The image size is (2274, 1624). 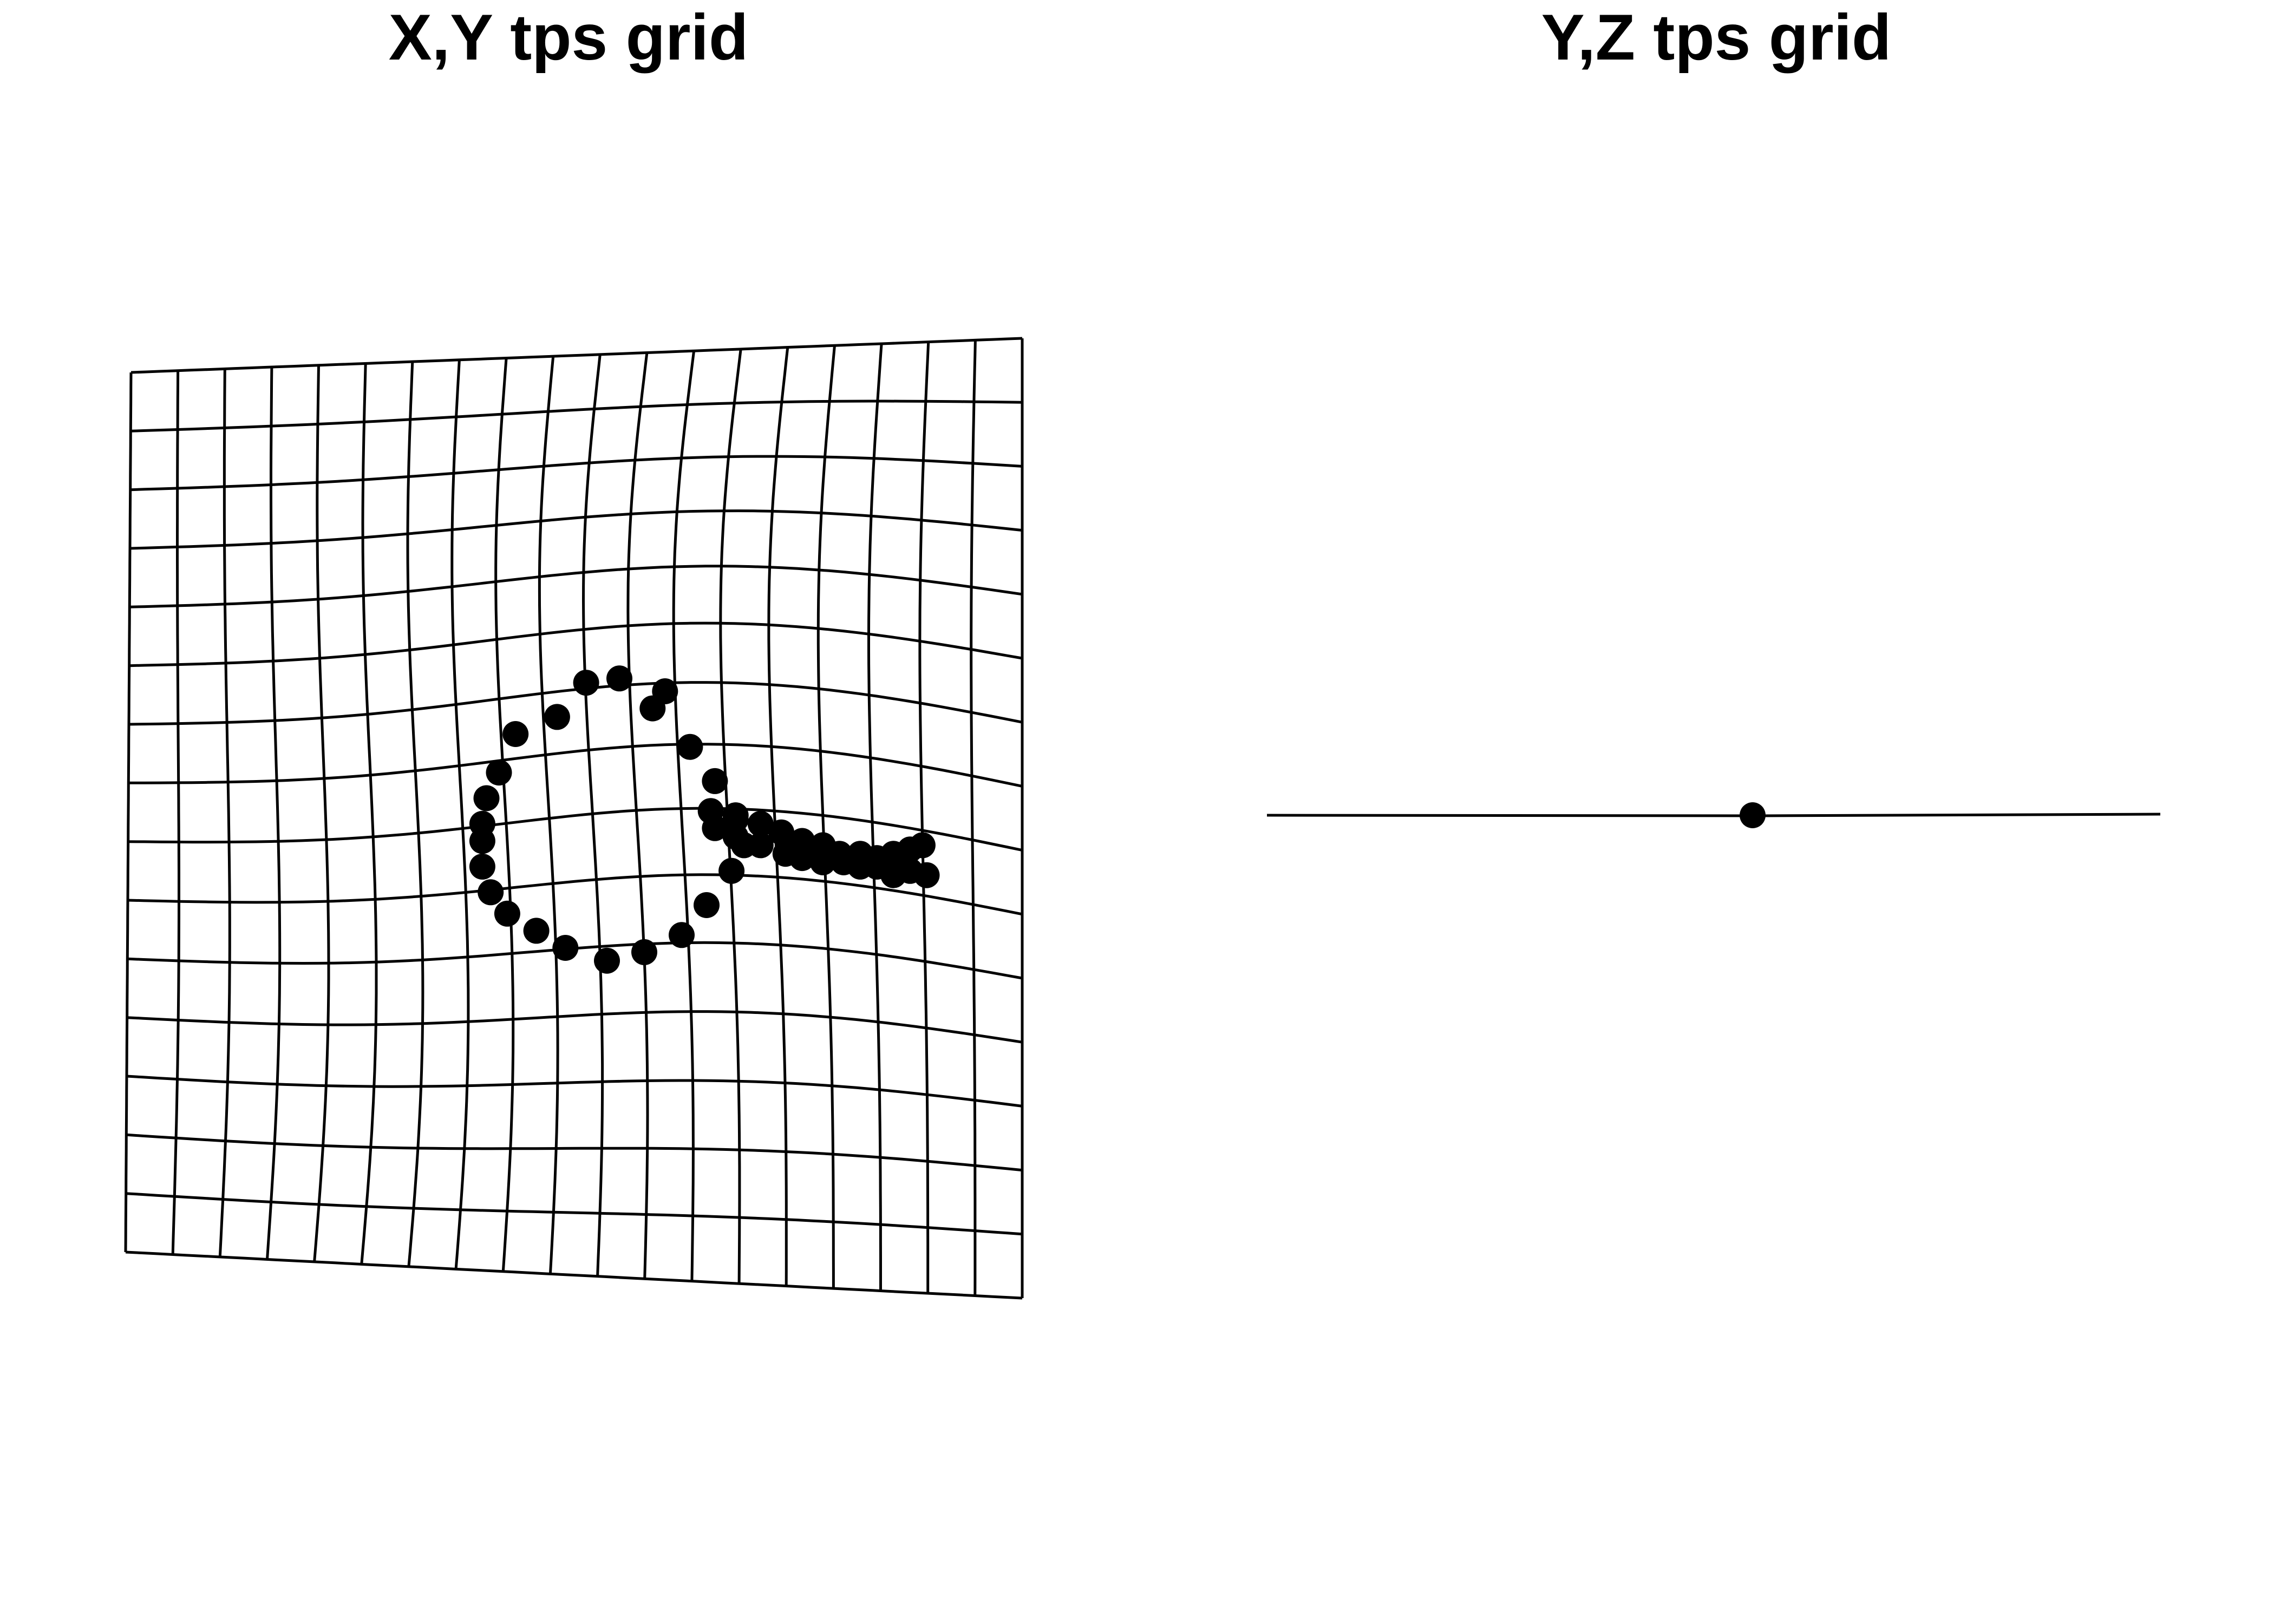 I want to click on yz-landmark-point, so click(x=1753, y=815).